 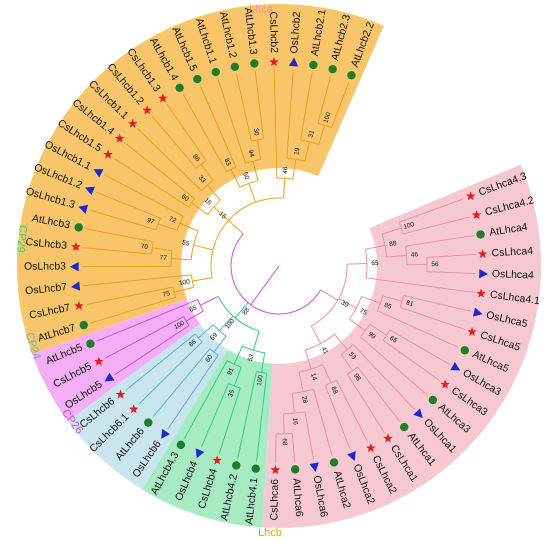 I want to click on leaf-label-cslhcb2: CsLhcb2, so click(x=273, y=32).